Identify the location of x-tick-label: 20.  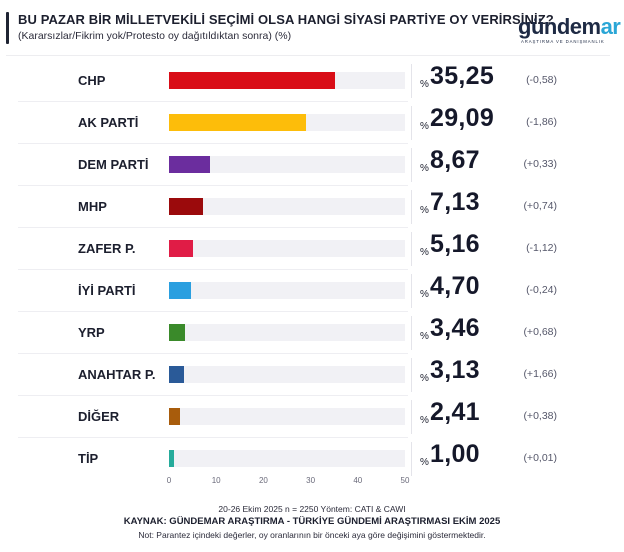
(263, 480).